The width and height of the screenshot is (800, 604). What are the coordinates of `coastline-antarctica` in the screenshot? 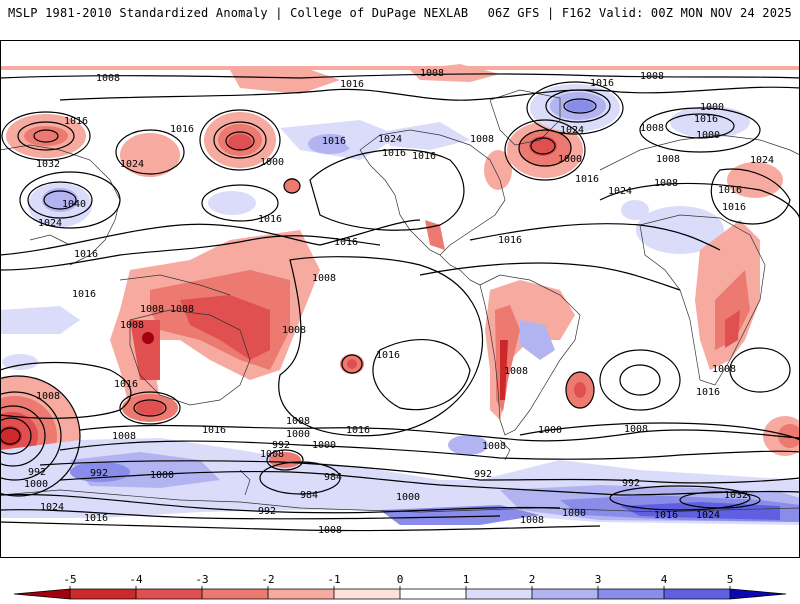 It's located at (400, 501).